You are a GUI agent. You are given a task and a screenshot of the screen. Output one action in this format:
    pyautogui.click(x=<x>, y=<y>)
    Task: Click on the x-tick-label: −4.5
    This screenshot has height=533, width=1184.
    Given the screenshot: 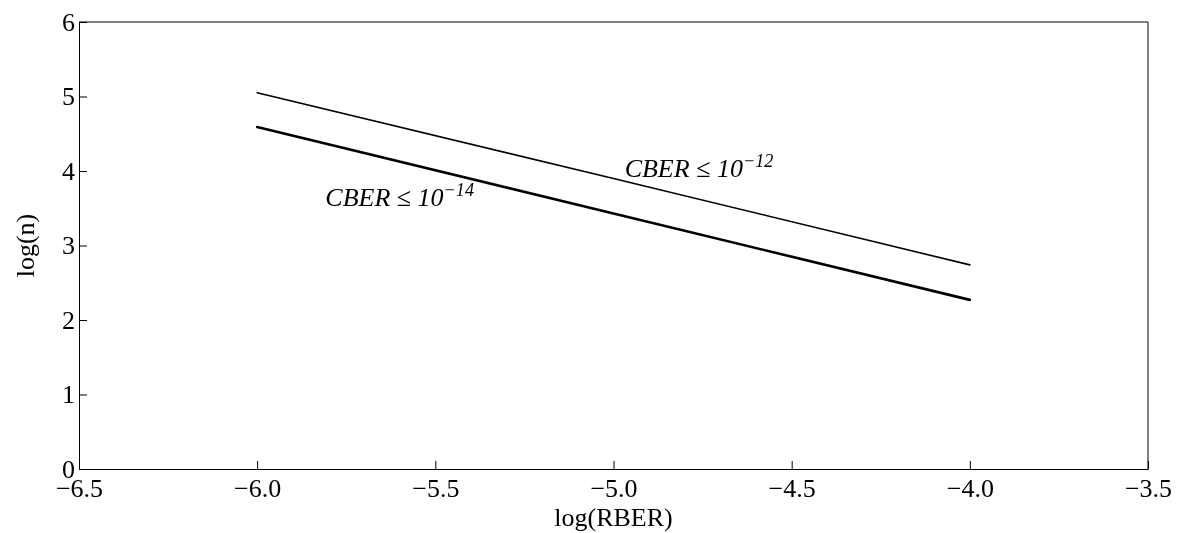 What is the action you would take?
    pyautogui.click(x=792, y=489)
    